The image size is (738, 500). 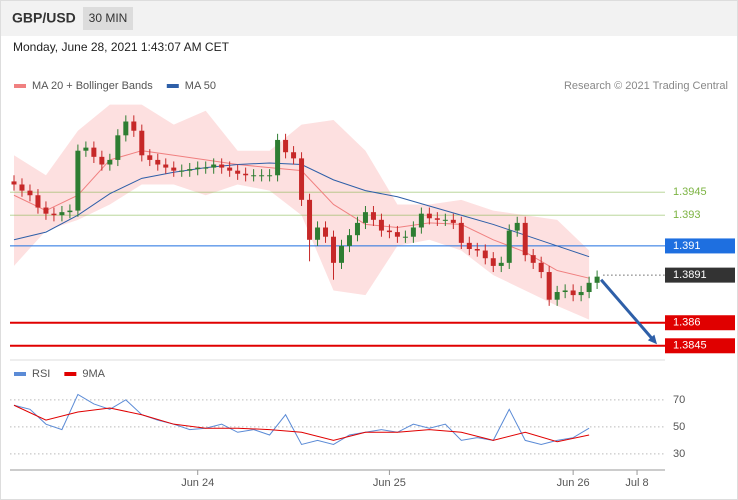 I want to click on rsi-line, so click(x=301, y=419).